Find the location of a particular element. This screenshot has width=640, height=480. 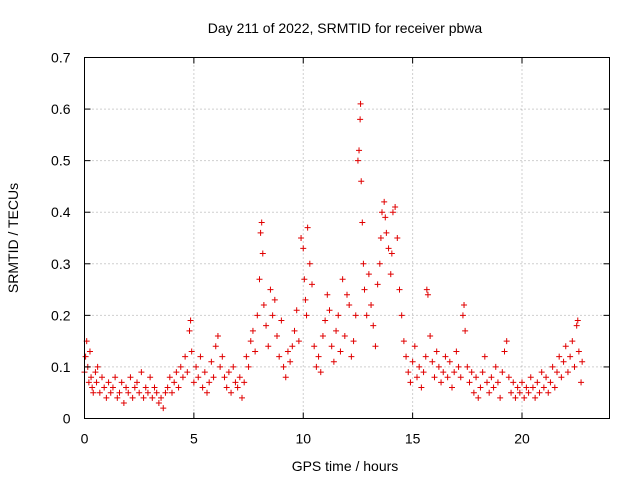

y-tick-label: 0 is located at coordinates (67, 419).